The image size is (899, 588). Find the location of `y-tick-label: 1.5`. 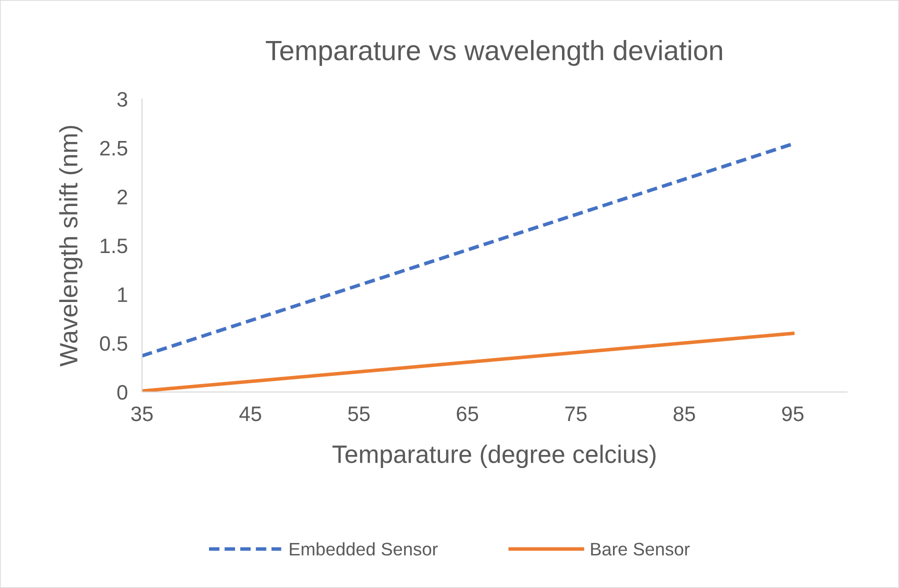

y-tick-label: 1.5 is located at coordinates (114, 246).